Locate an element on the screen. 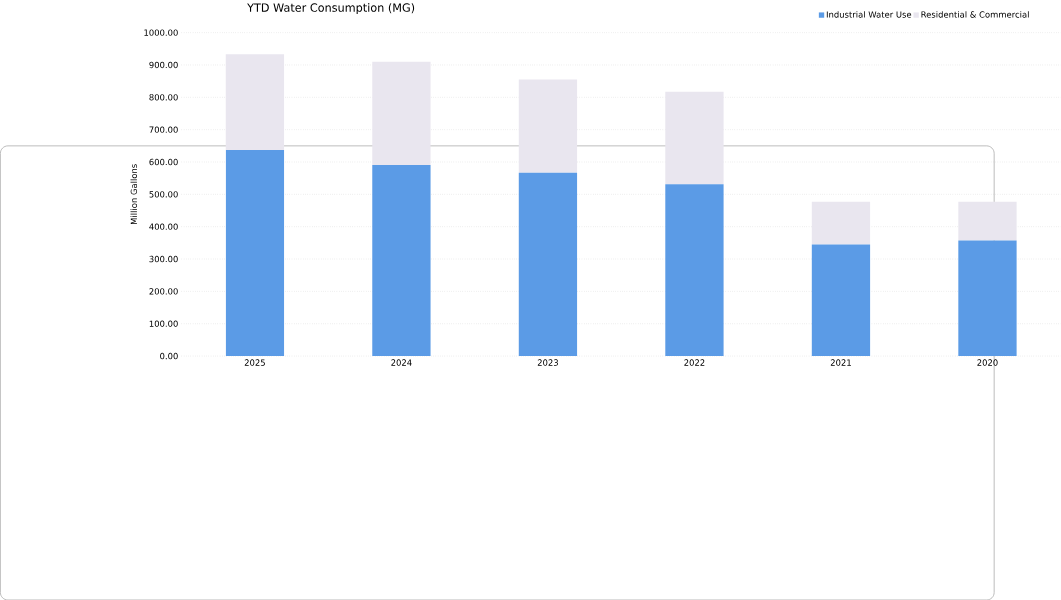 The image size is (1061, 600). chart-title: YTD Water Consumption (MG) is located at coordinates (331, 8).